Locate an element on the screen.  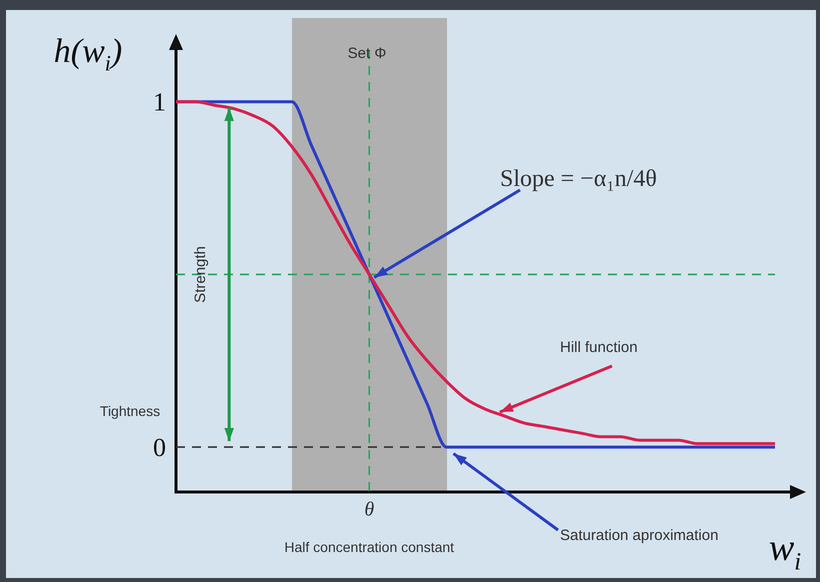
y-tick-label: 0 is located at coordinates (159, 447).